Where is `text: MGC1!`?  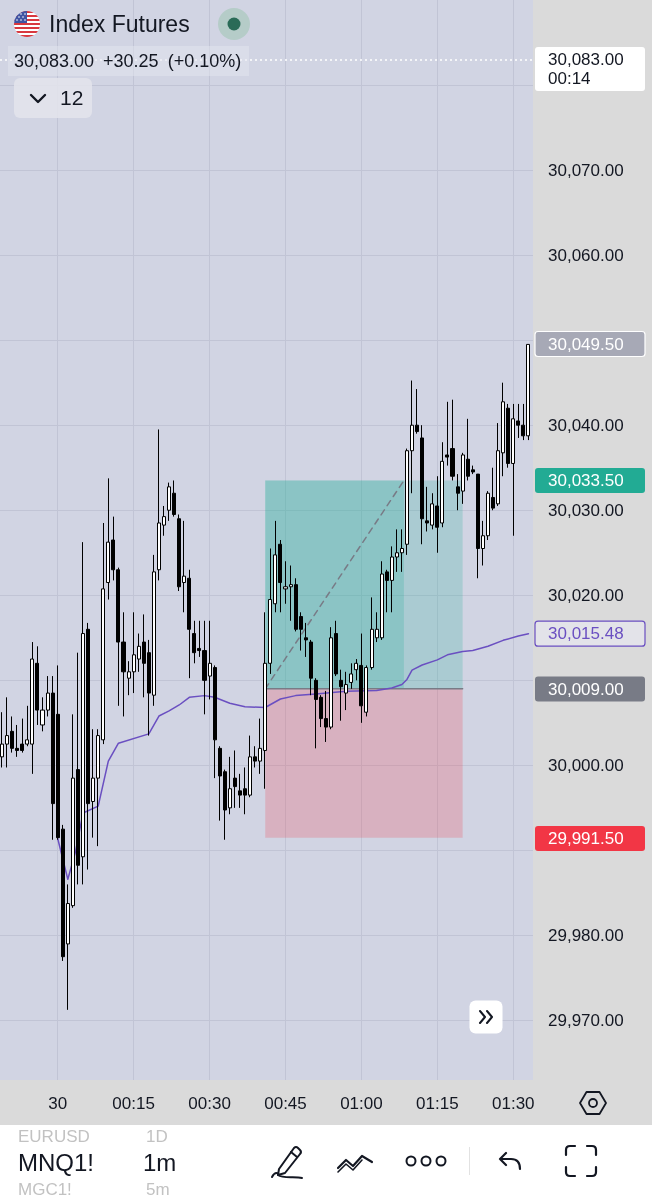
text: MGC1! is located at coordinates (45, 1189).